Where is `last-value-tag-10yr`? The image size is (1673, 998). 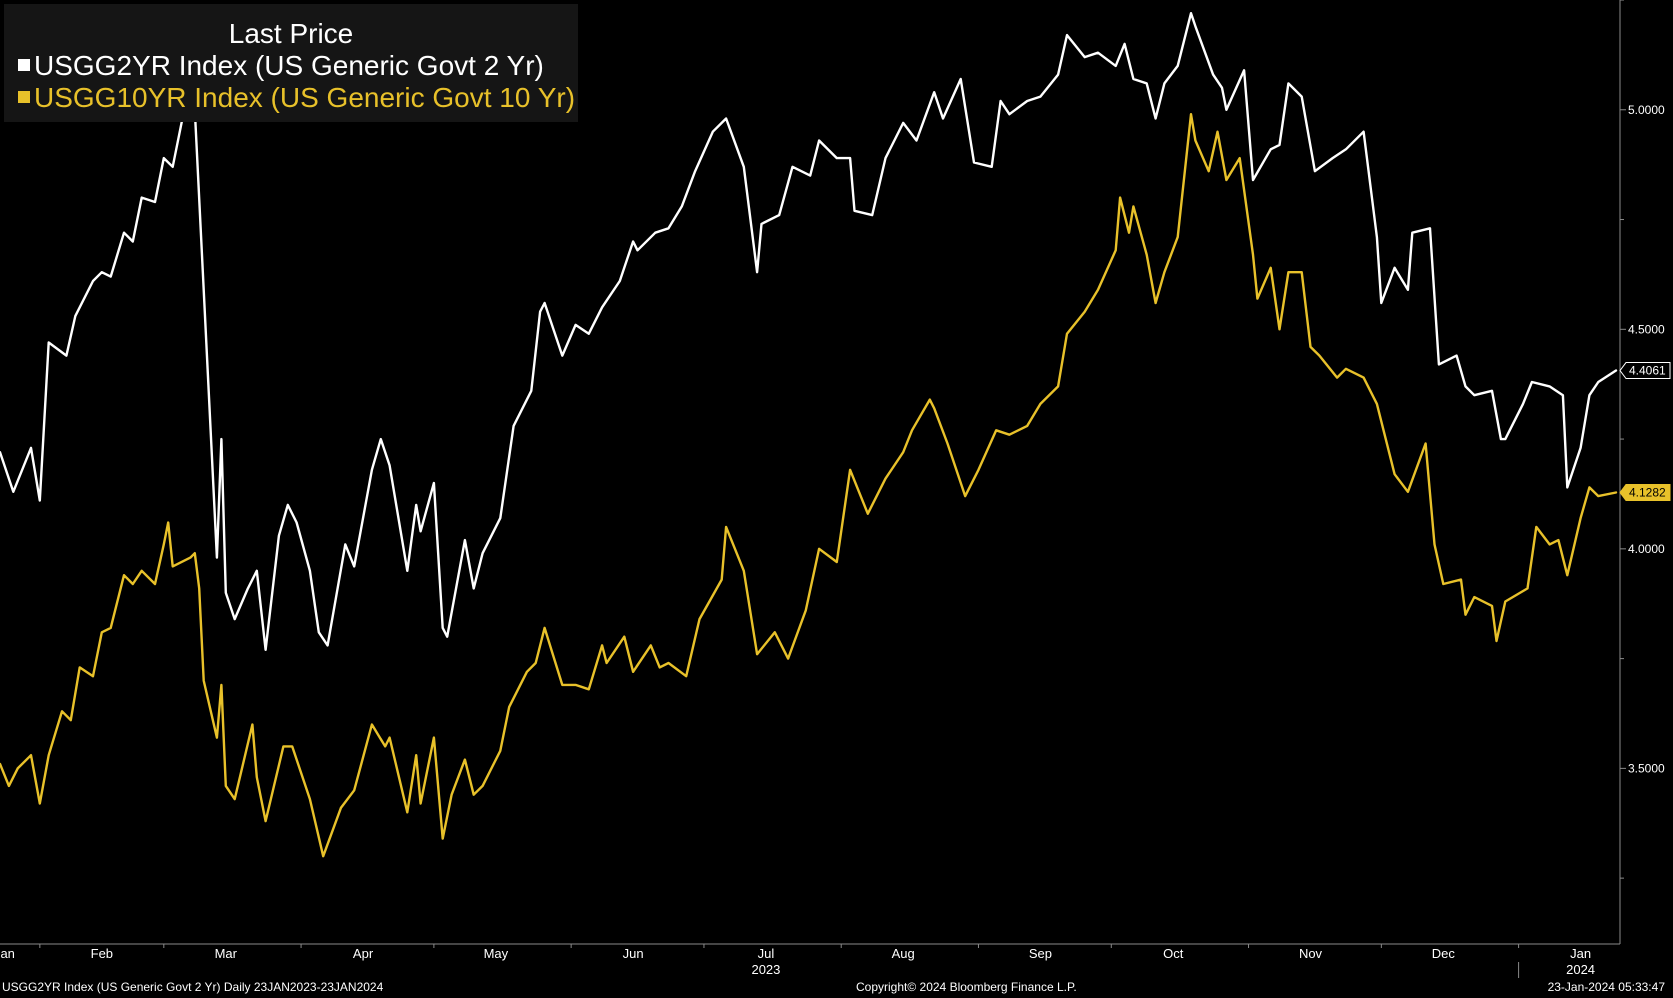 last-value-tag-10yr is located at coordinates (1645, 493).